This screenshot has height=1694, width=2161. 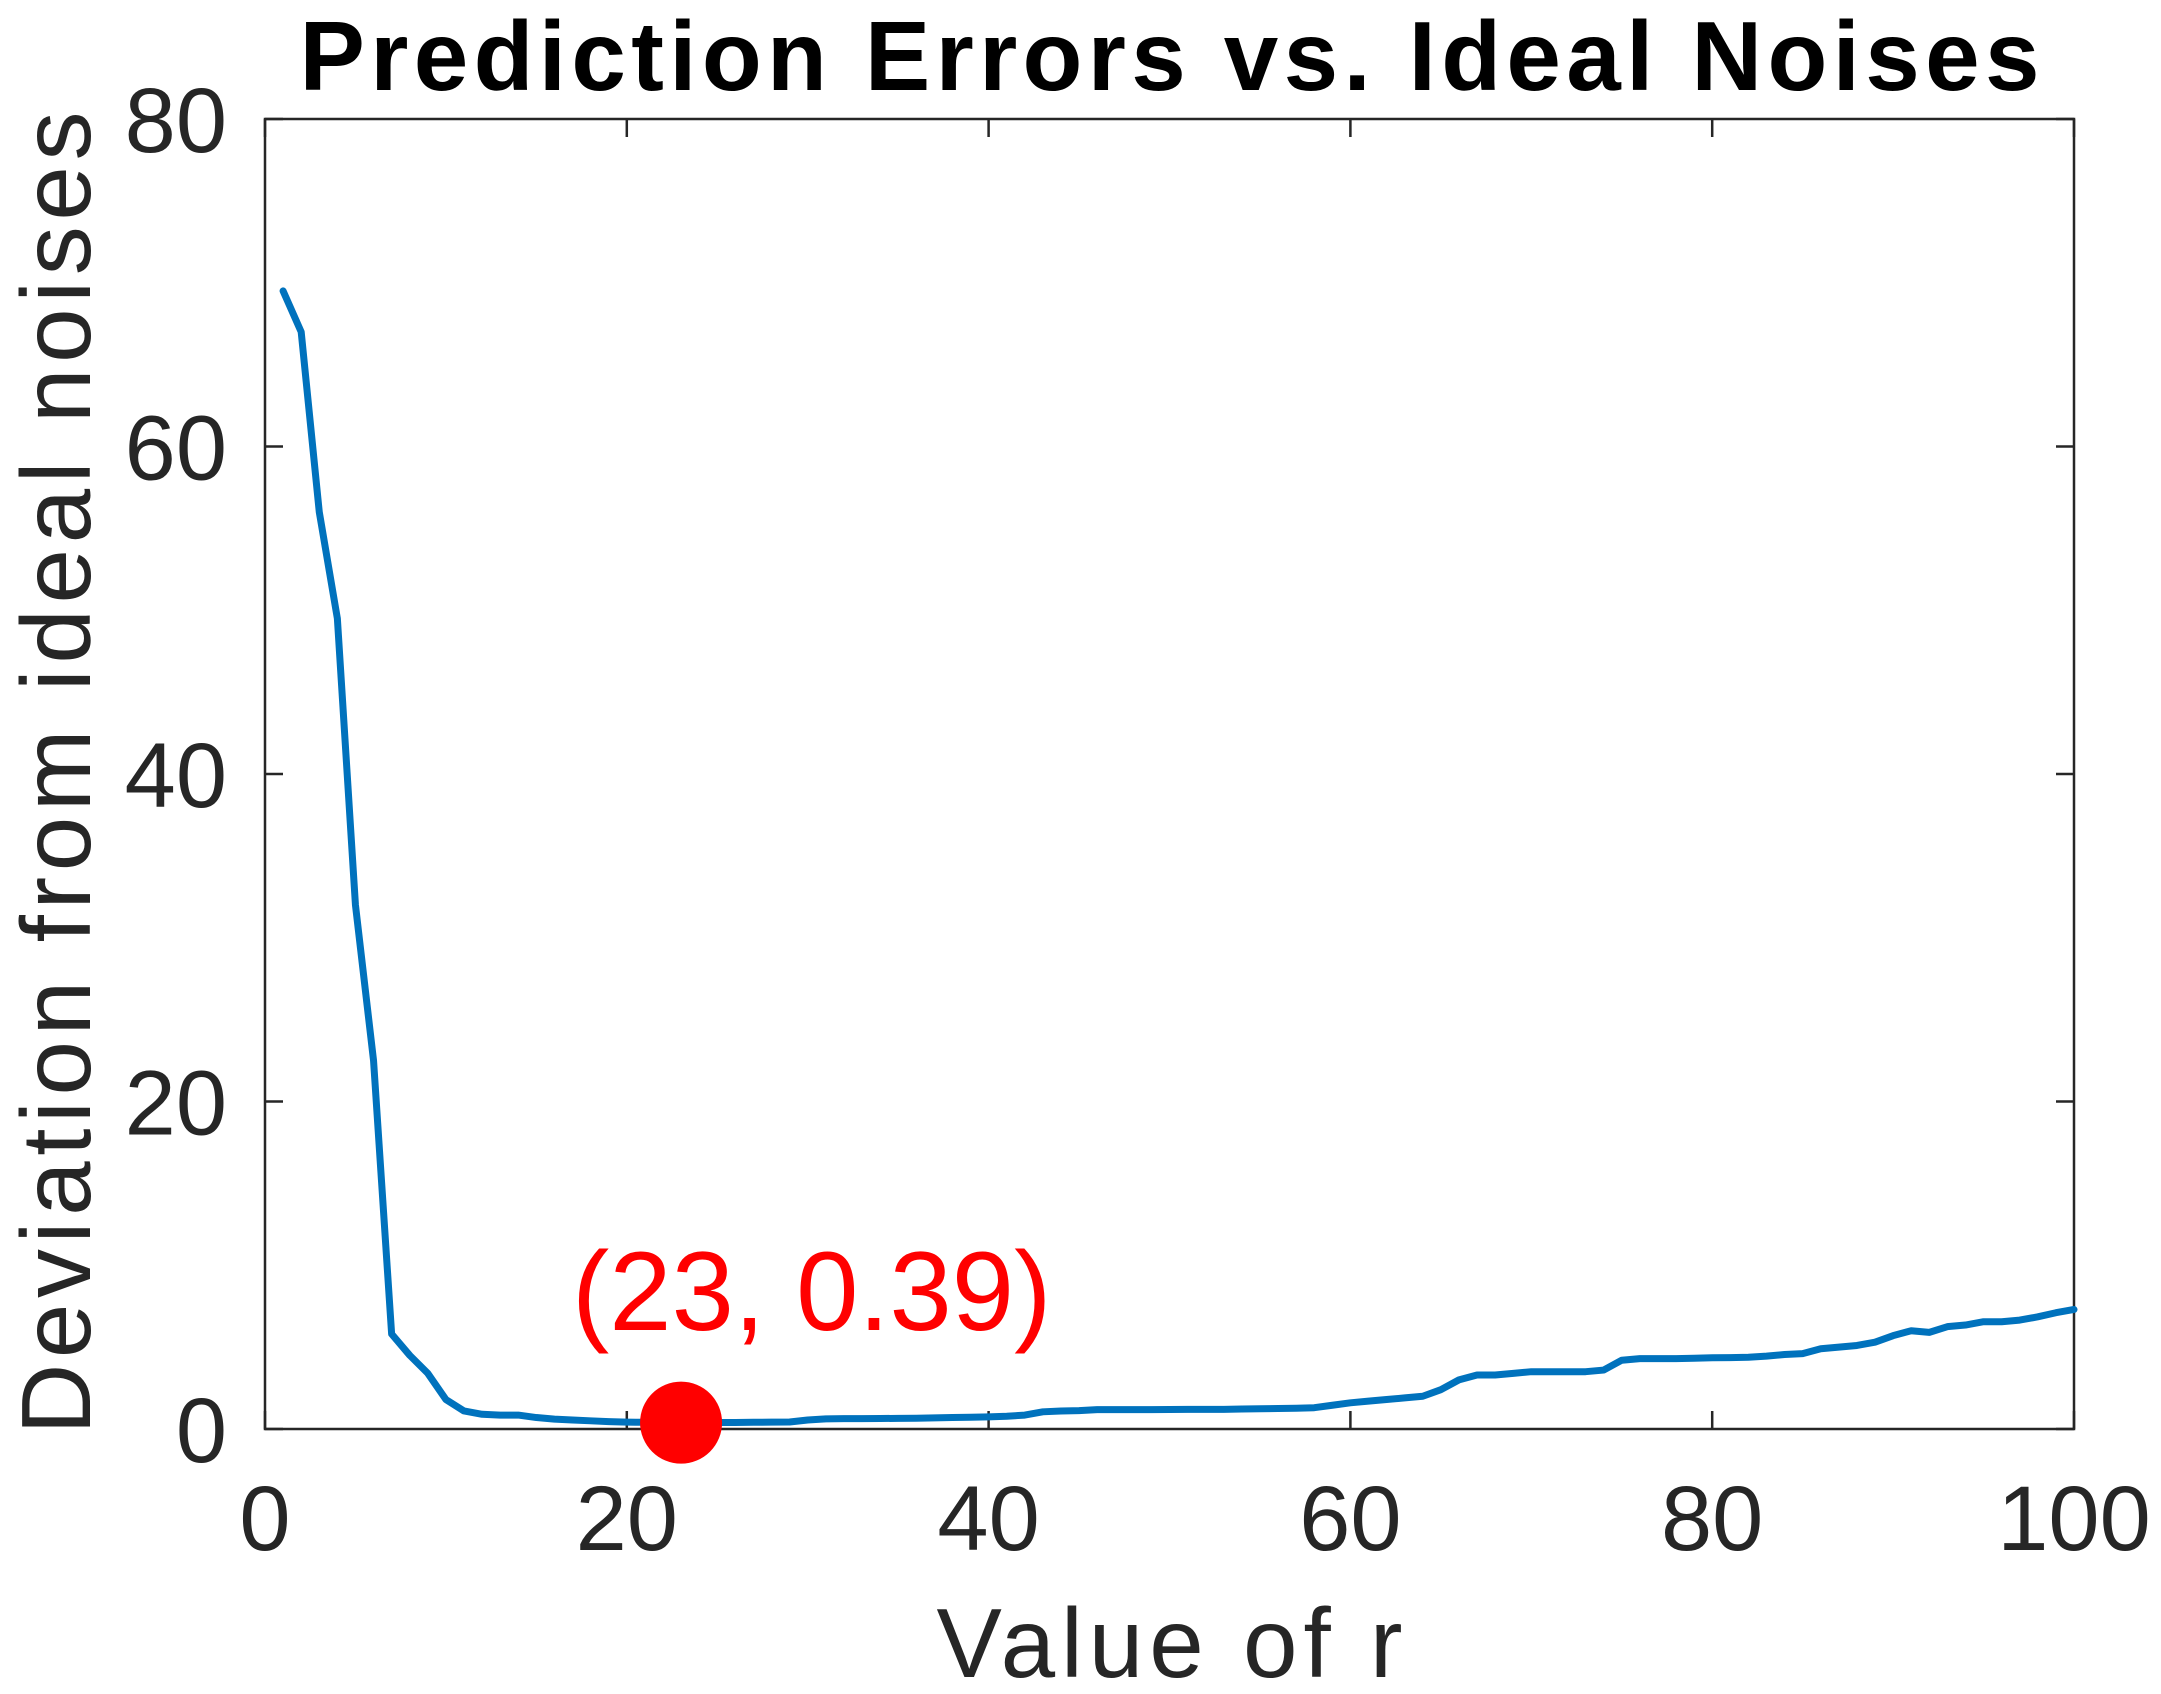 I want to click on highlight-point, so click(x=681, y=1422).